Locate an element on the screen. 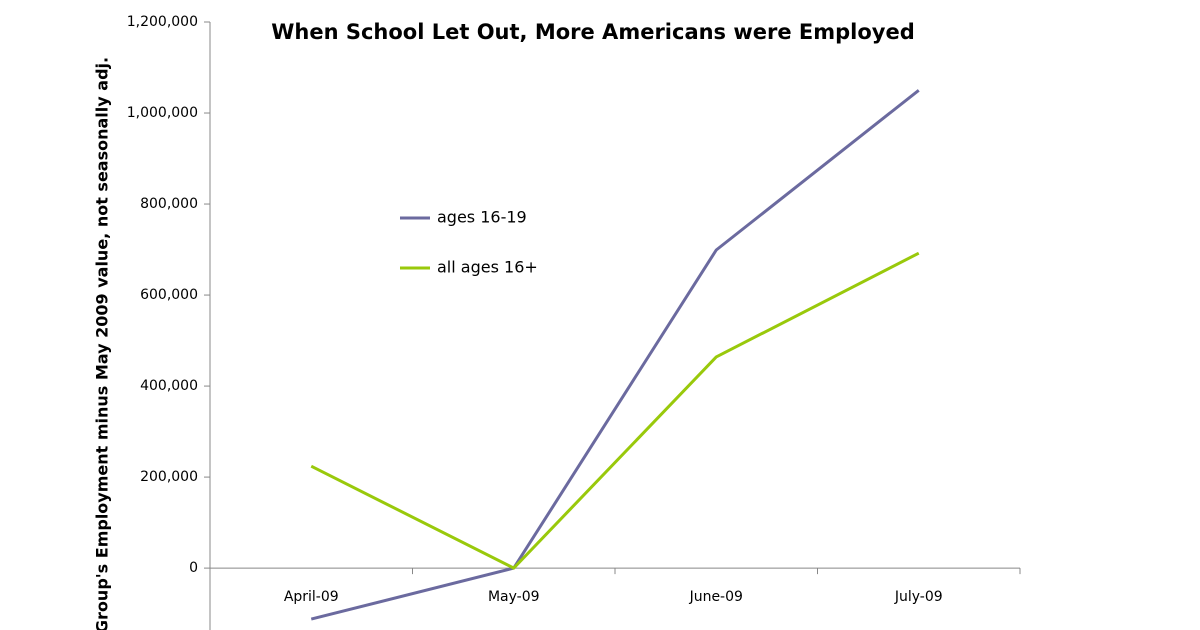 This screenshot has height=630, width=1200. y-tick-label: 0 is located at coordinates (193, 568).